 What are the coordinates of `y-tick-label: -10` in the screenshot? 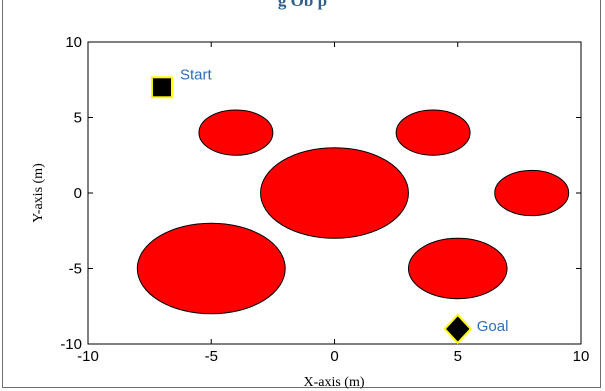 It's located at (71, 344).